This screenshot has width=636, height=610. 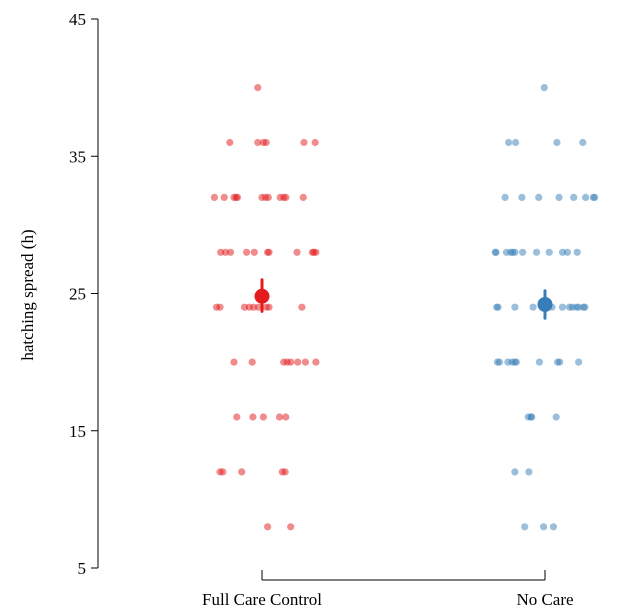 I want to click on x-axis: Full Care Control No Care, so click(x=388, y=589).